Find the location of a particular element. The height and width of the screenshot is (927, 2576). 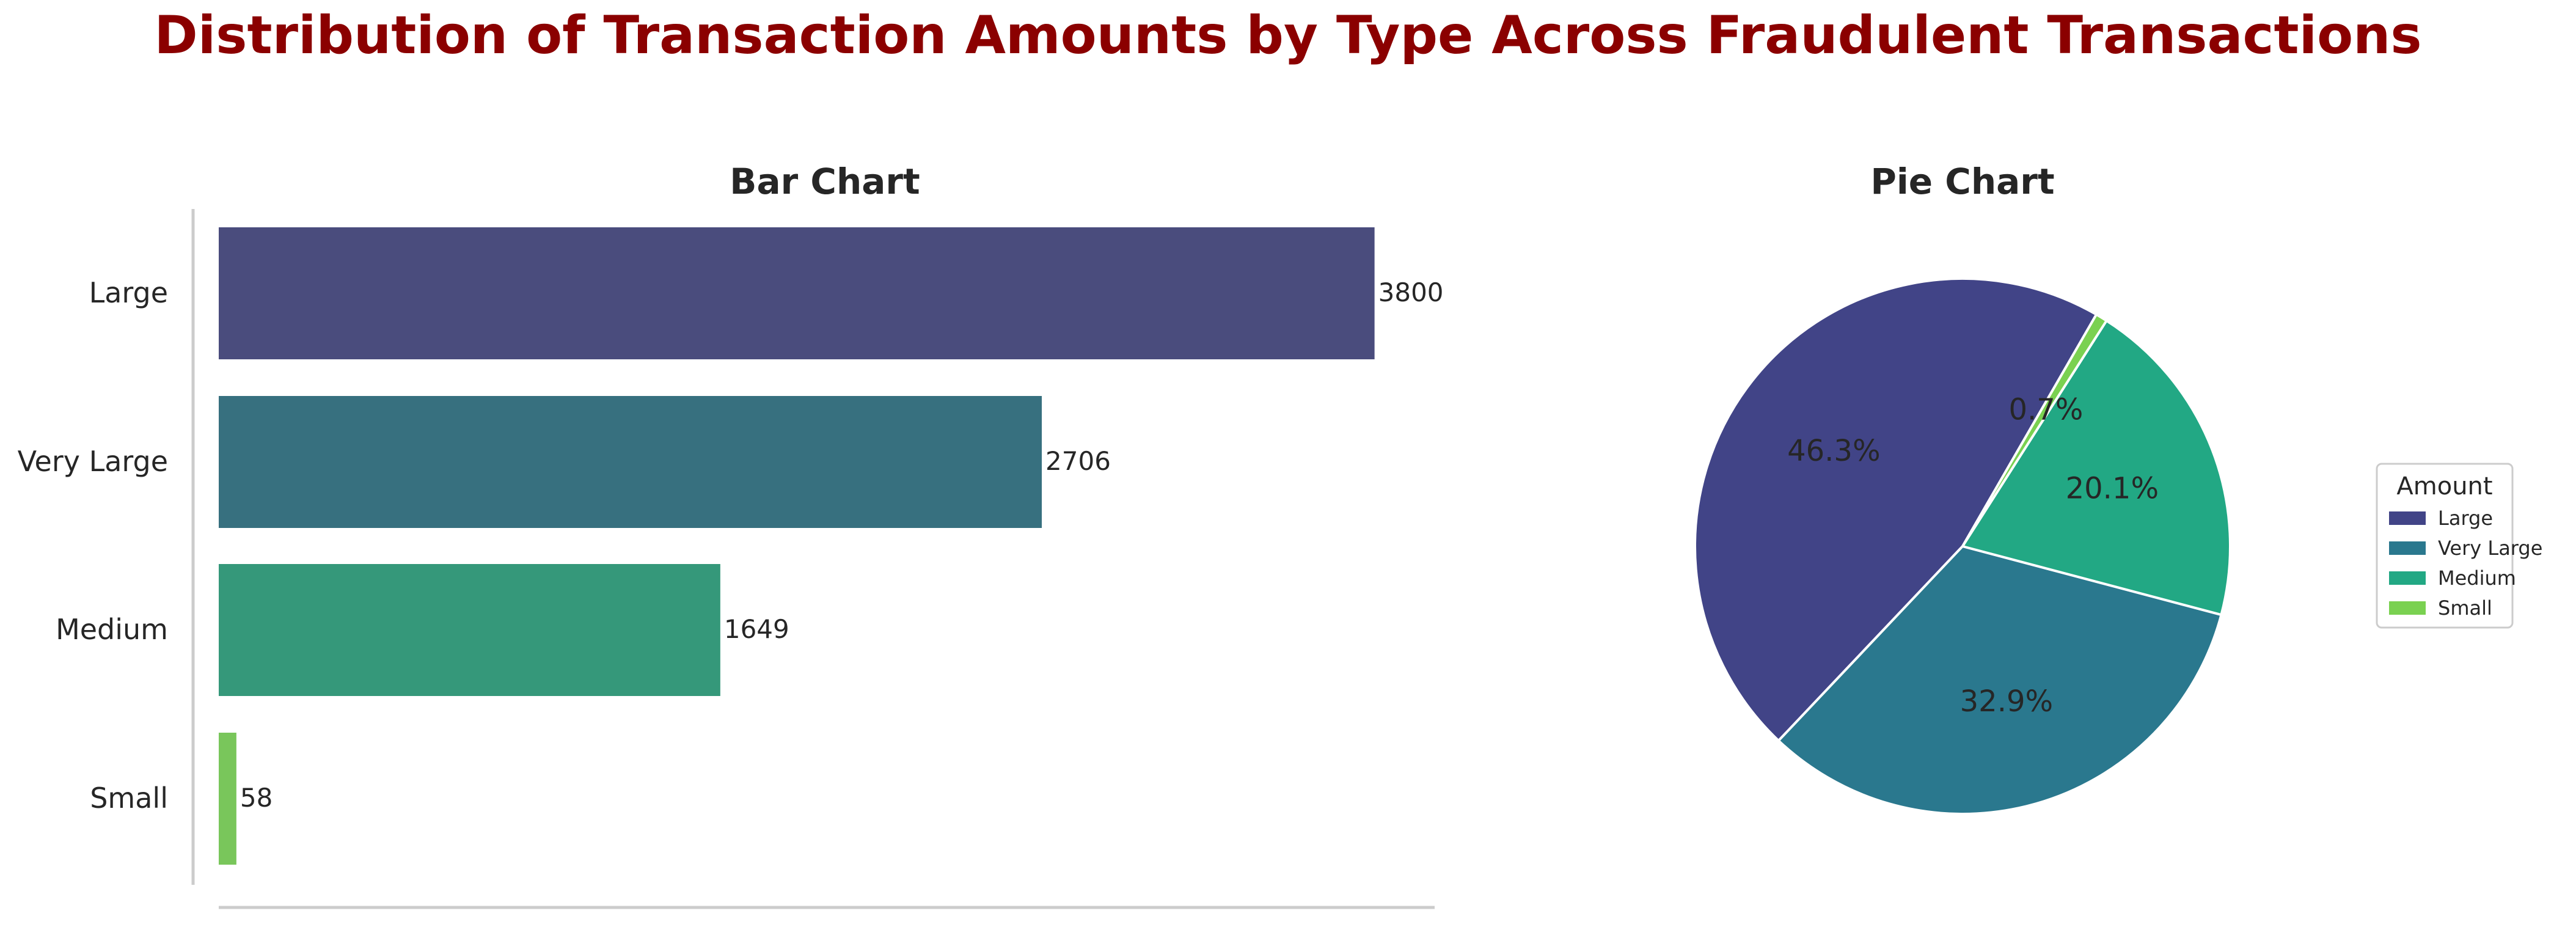

bar-value-label: 1649 is located at coordinates (756, 629).